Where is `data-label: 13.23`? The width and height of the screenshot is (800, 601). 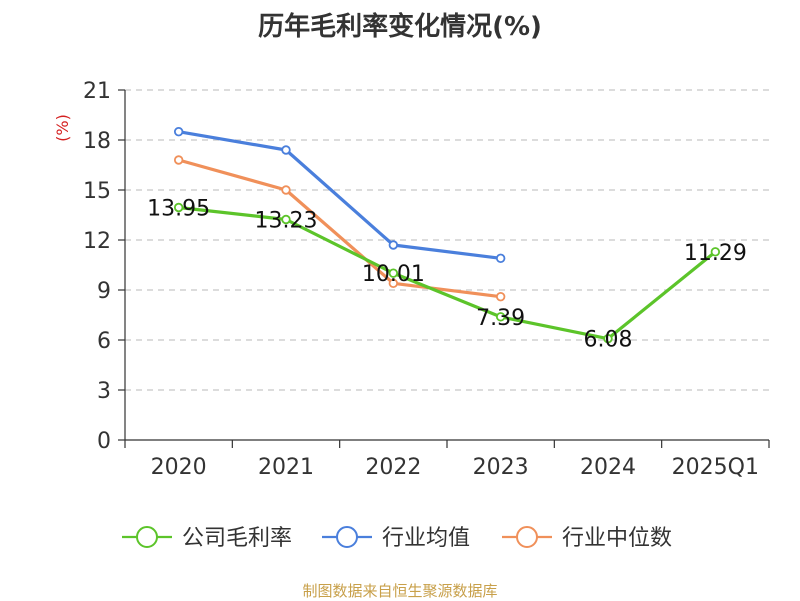 data-label: 13.23 is located at coordinates (286, 221).